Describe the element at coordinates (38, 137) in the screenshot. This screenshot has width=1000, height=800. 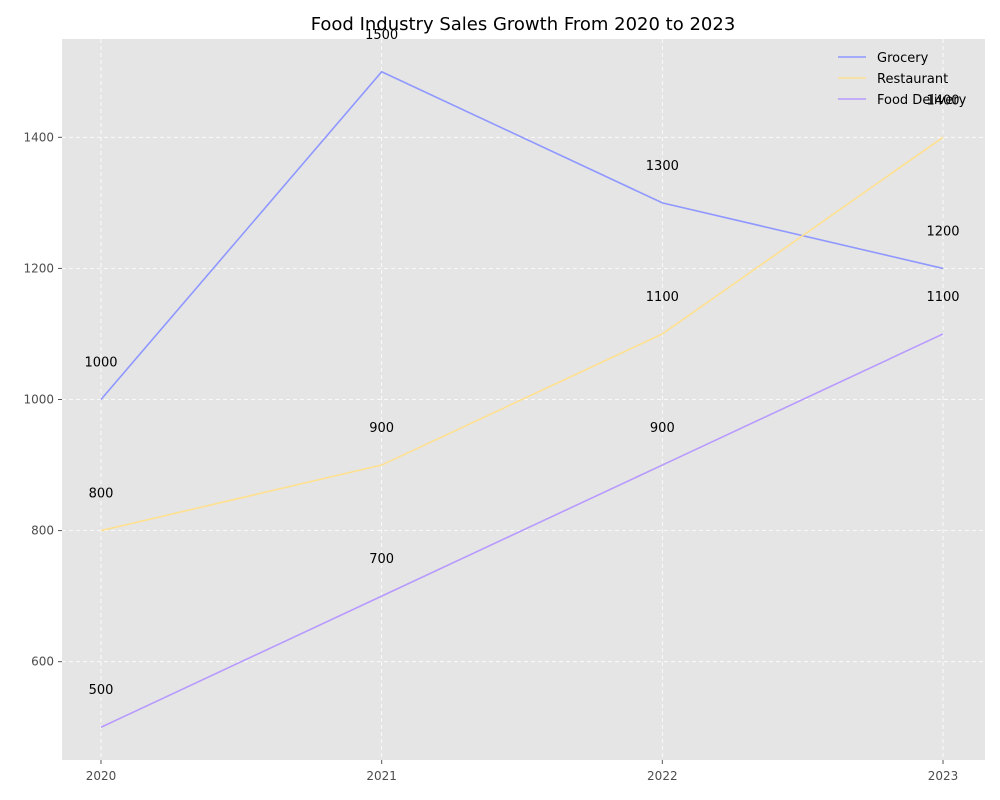
I see `y-tick-label: 1400` at that location.